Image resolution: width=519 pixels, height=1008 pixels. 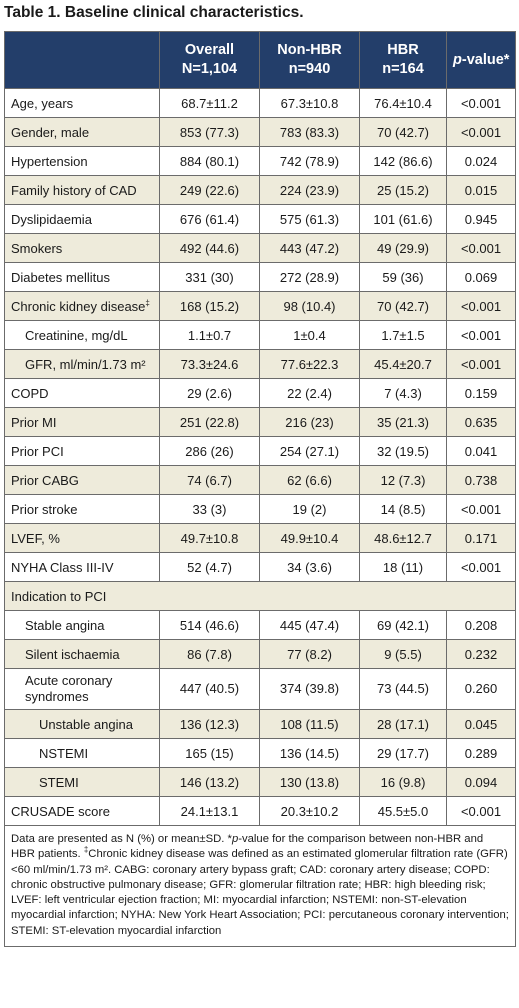 What do you see at coordinates (82, 60) in the screenshot?
I see `header-empty-cell` at bounding box center [82, 60].